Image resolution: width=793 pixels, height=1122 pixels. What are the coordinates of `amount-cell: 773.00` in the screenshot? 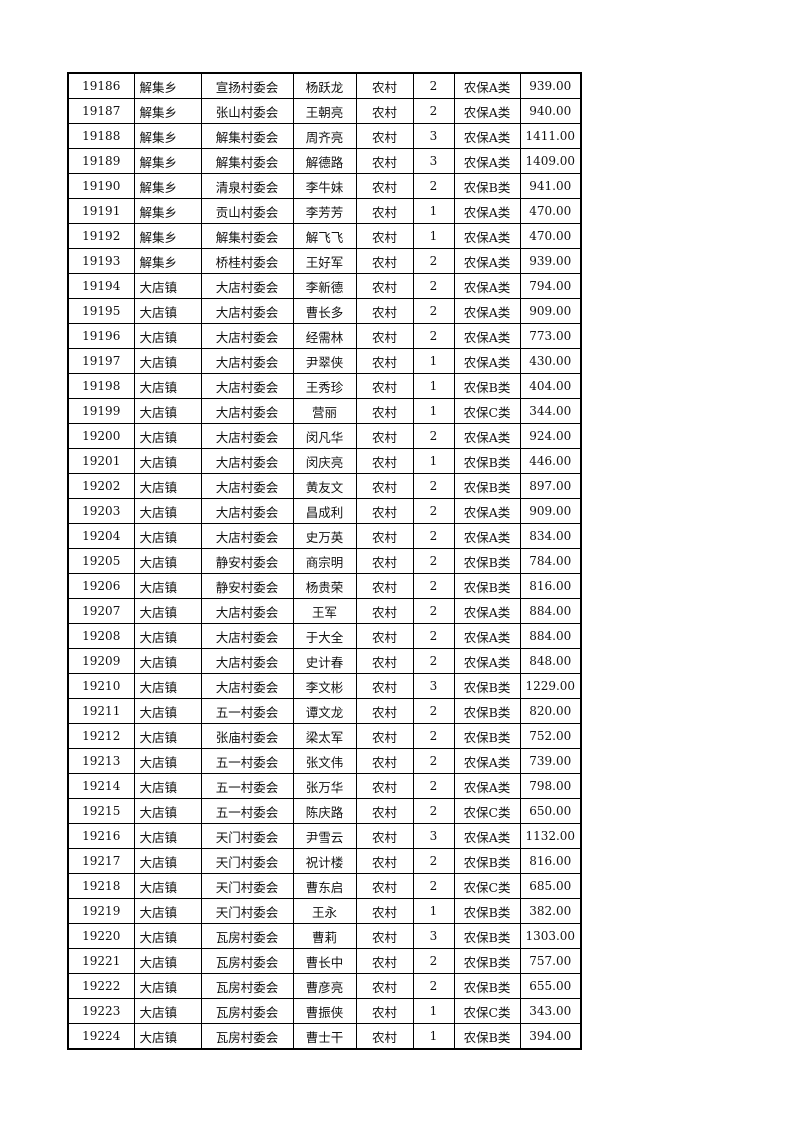 It's located at (550, 336).